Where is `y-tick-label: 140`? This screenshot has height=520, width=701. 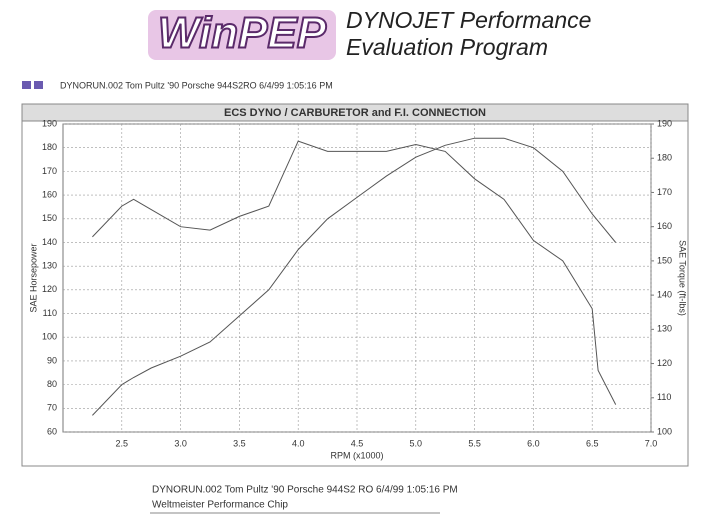
y-tick-label: 140 is located at coordinates (49, 242).